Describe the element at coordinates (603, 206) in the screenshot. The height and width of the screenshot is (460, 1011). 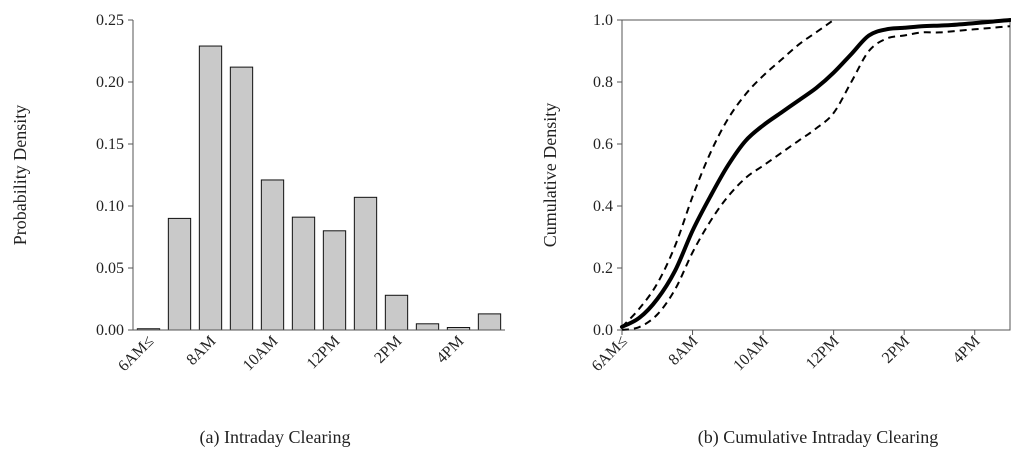
I see `panel-b-y-tick-label-2: 0.4` at that location.